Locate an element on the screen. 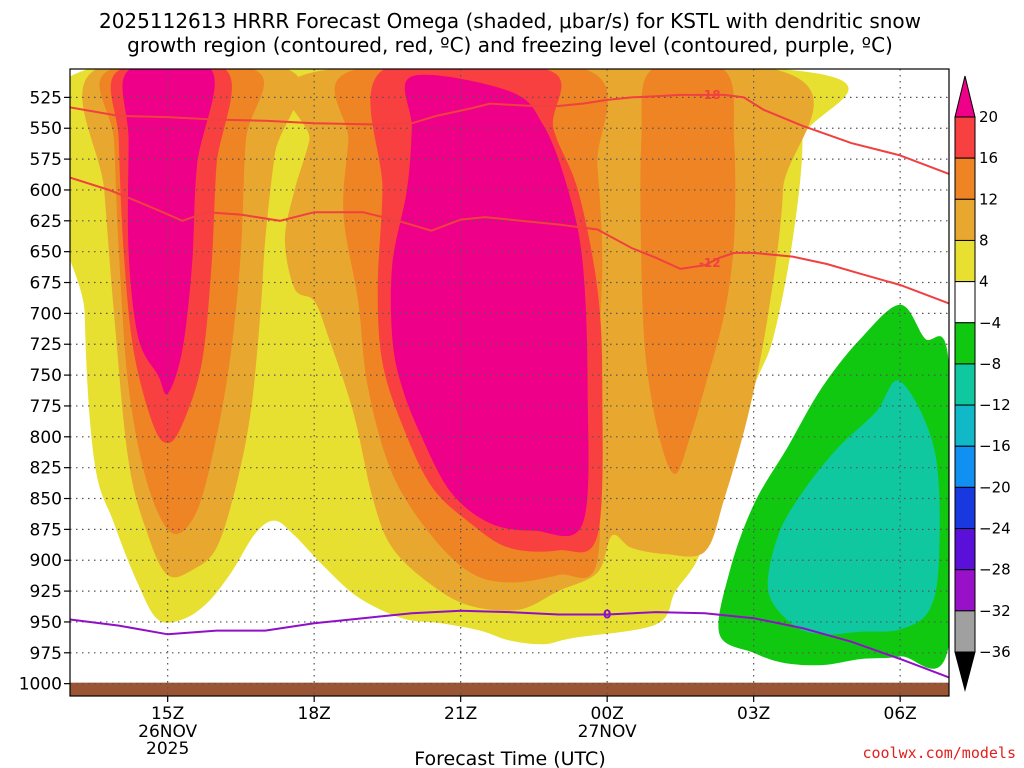 This screenshot has width=1024, height=768. colorbar-label-0: 20 is located at coordinates (988, 117).